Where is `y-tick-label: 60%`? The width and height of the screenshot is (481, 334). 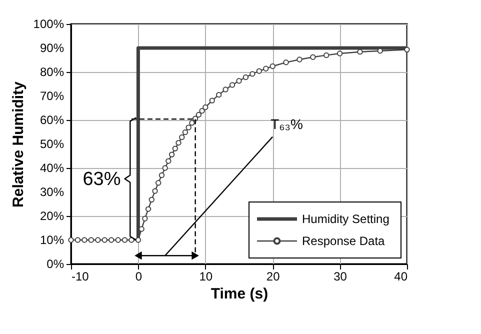 y-tick-label: 60% is located at coordinates (52, 120).